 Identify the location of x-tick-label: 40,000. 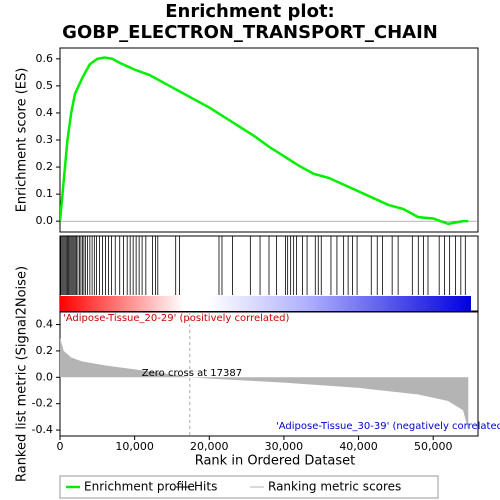
(358, 446).